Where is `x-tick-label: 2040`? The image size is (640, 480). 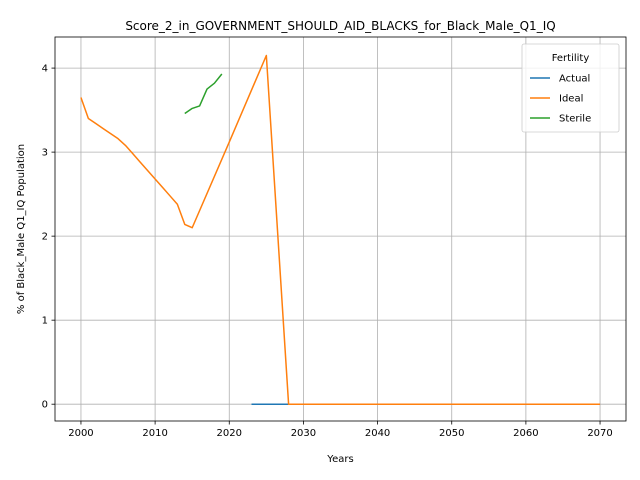 x-tick-label: 2040 is located at coordinates (377, 433).